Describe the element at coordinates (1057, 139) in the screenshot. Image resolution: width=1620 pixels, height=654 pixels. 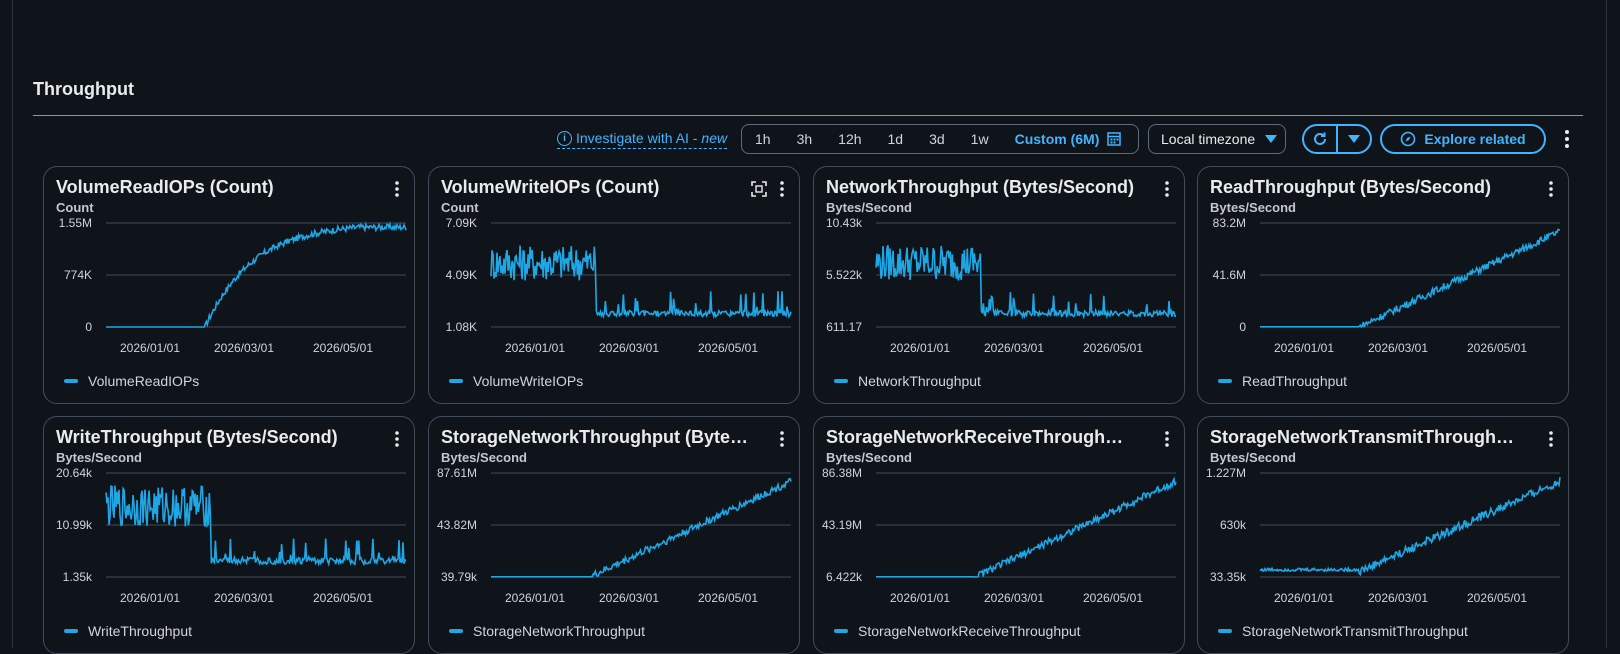
I see `custom-range-button: Custom (6M)` at that location.